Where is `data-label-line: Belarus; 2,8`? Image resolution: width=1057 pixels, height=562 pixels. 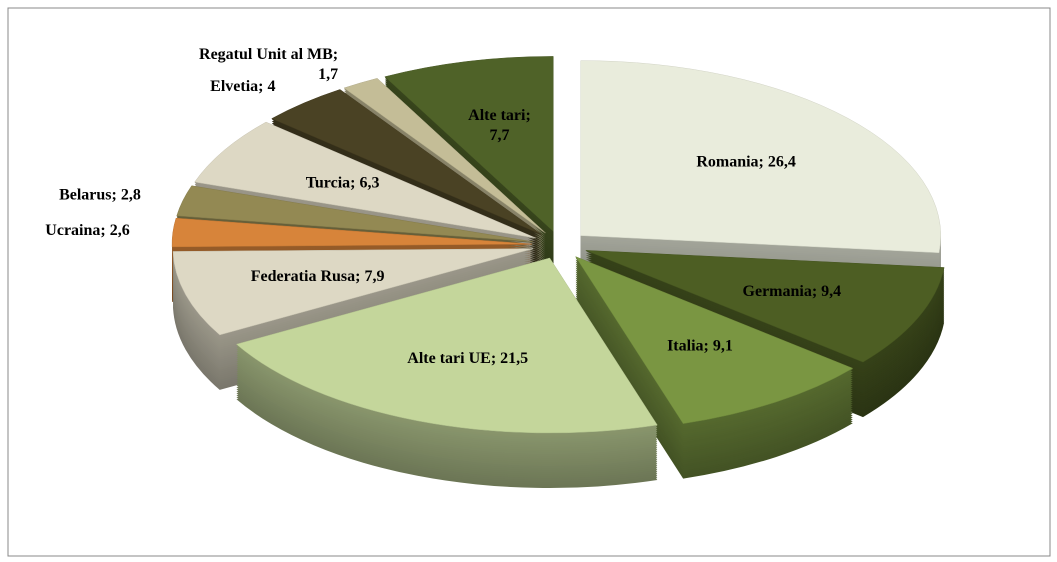
data-label-line: Belarus; 2,8 is located at coordinates (100, 194).